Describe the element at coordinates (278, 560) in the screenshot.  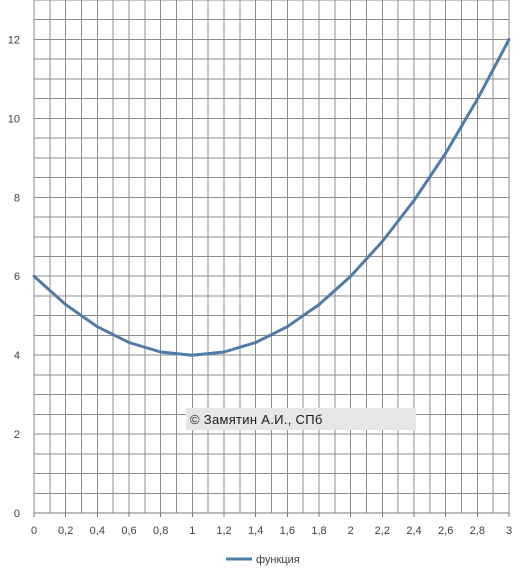
I see `legend-label: функция` at that location.